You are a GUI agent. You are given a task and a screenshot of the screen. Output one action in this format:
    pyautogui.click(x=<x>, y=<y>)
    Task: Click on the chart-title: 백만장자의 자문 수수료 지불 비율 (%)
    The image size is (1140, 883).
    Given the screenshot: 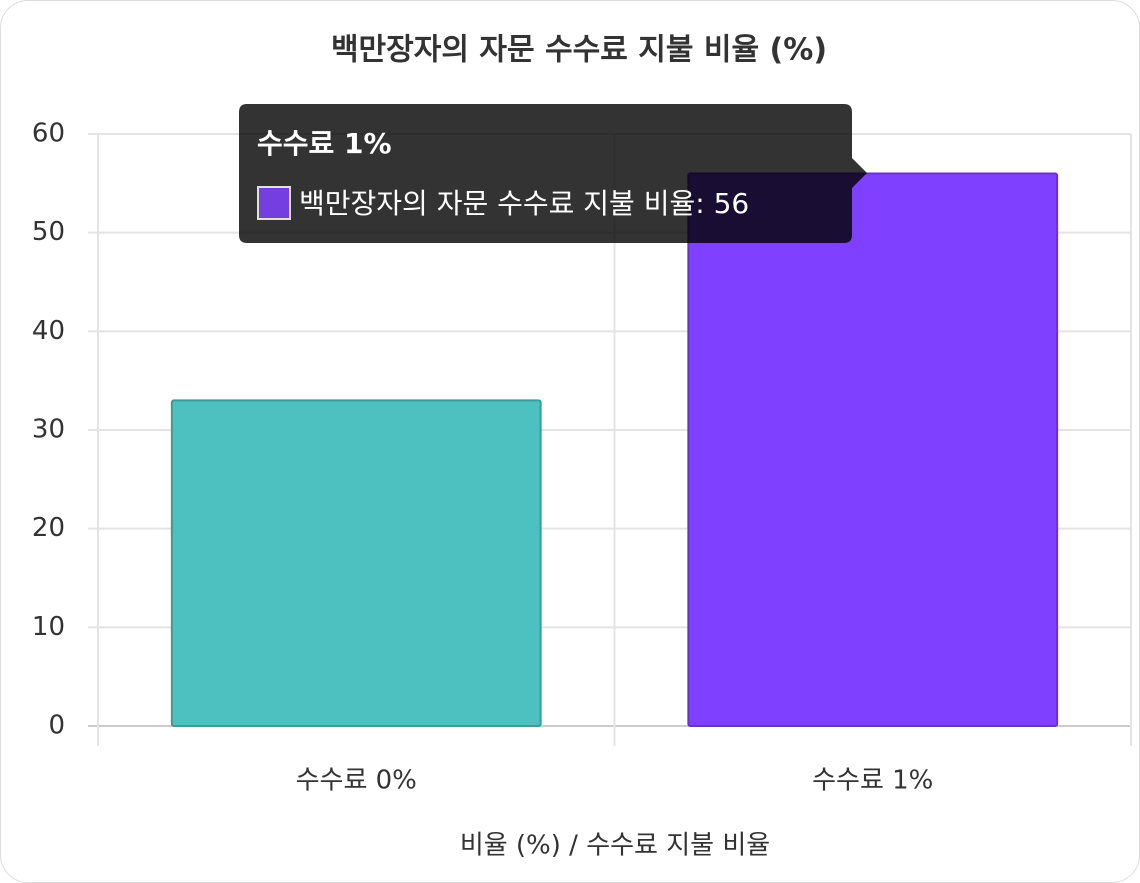 What is the action you would take?
    pyautogui.click(x=579, y=50)
    